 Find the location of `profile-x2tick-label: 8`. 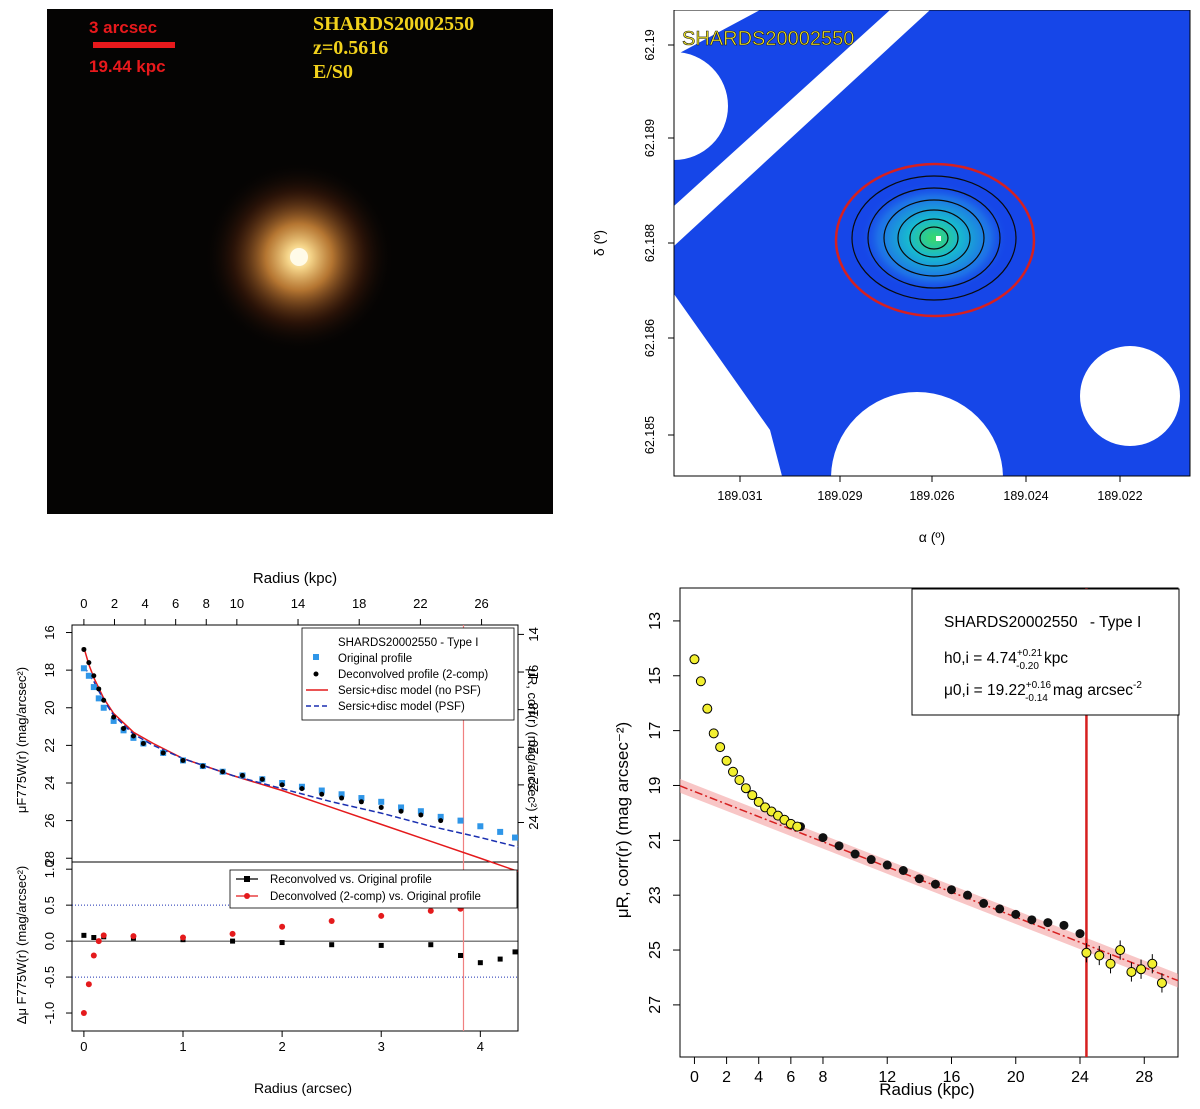

profile-x2tick-label: 8 is located at coordinates (206, 603).